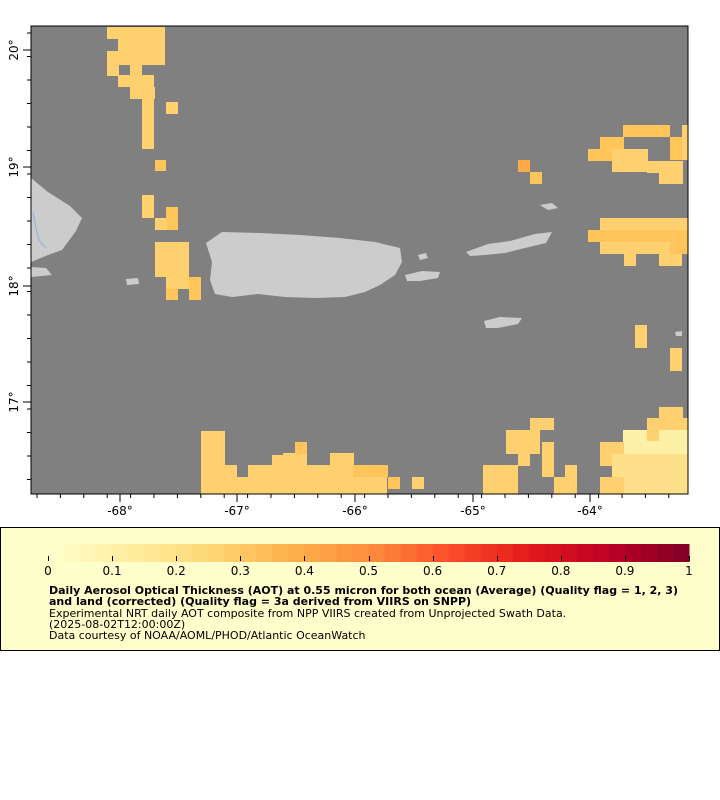 The height and width of the screenshot is (800, 720). What do you see at coordinates (590, 511) in the screenshot?
I see `lon-tick-label: -64°` at bounding box center [590, 511].